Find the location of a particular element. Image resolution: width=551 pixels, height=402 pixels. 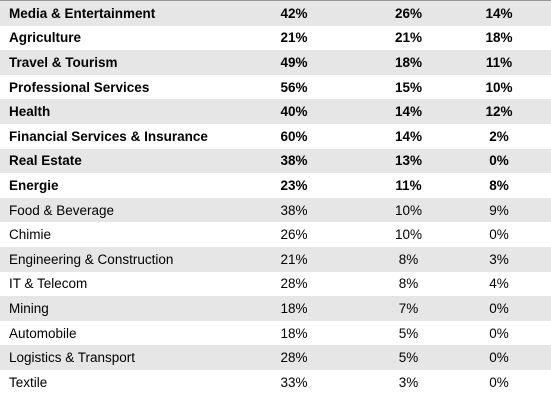

sector-name-cell: Chimie is located at coordinates (30, 235).